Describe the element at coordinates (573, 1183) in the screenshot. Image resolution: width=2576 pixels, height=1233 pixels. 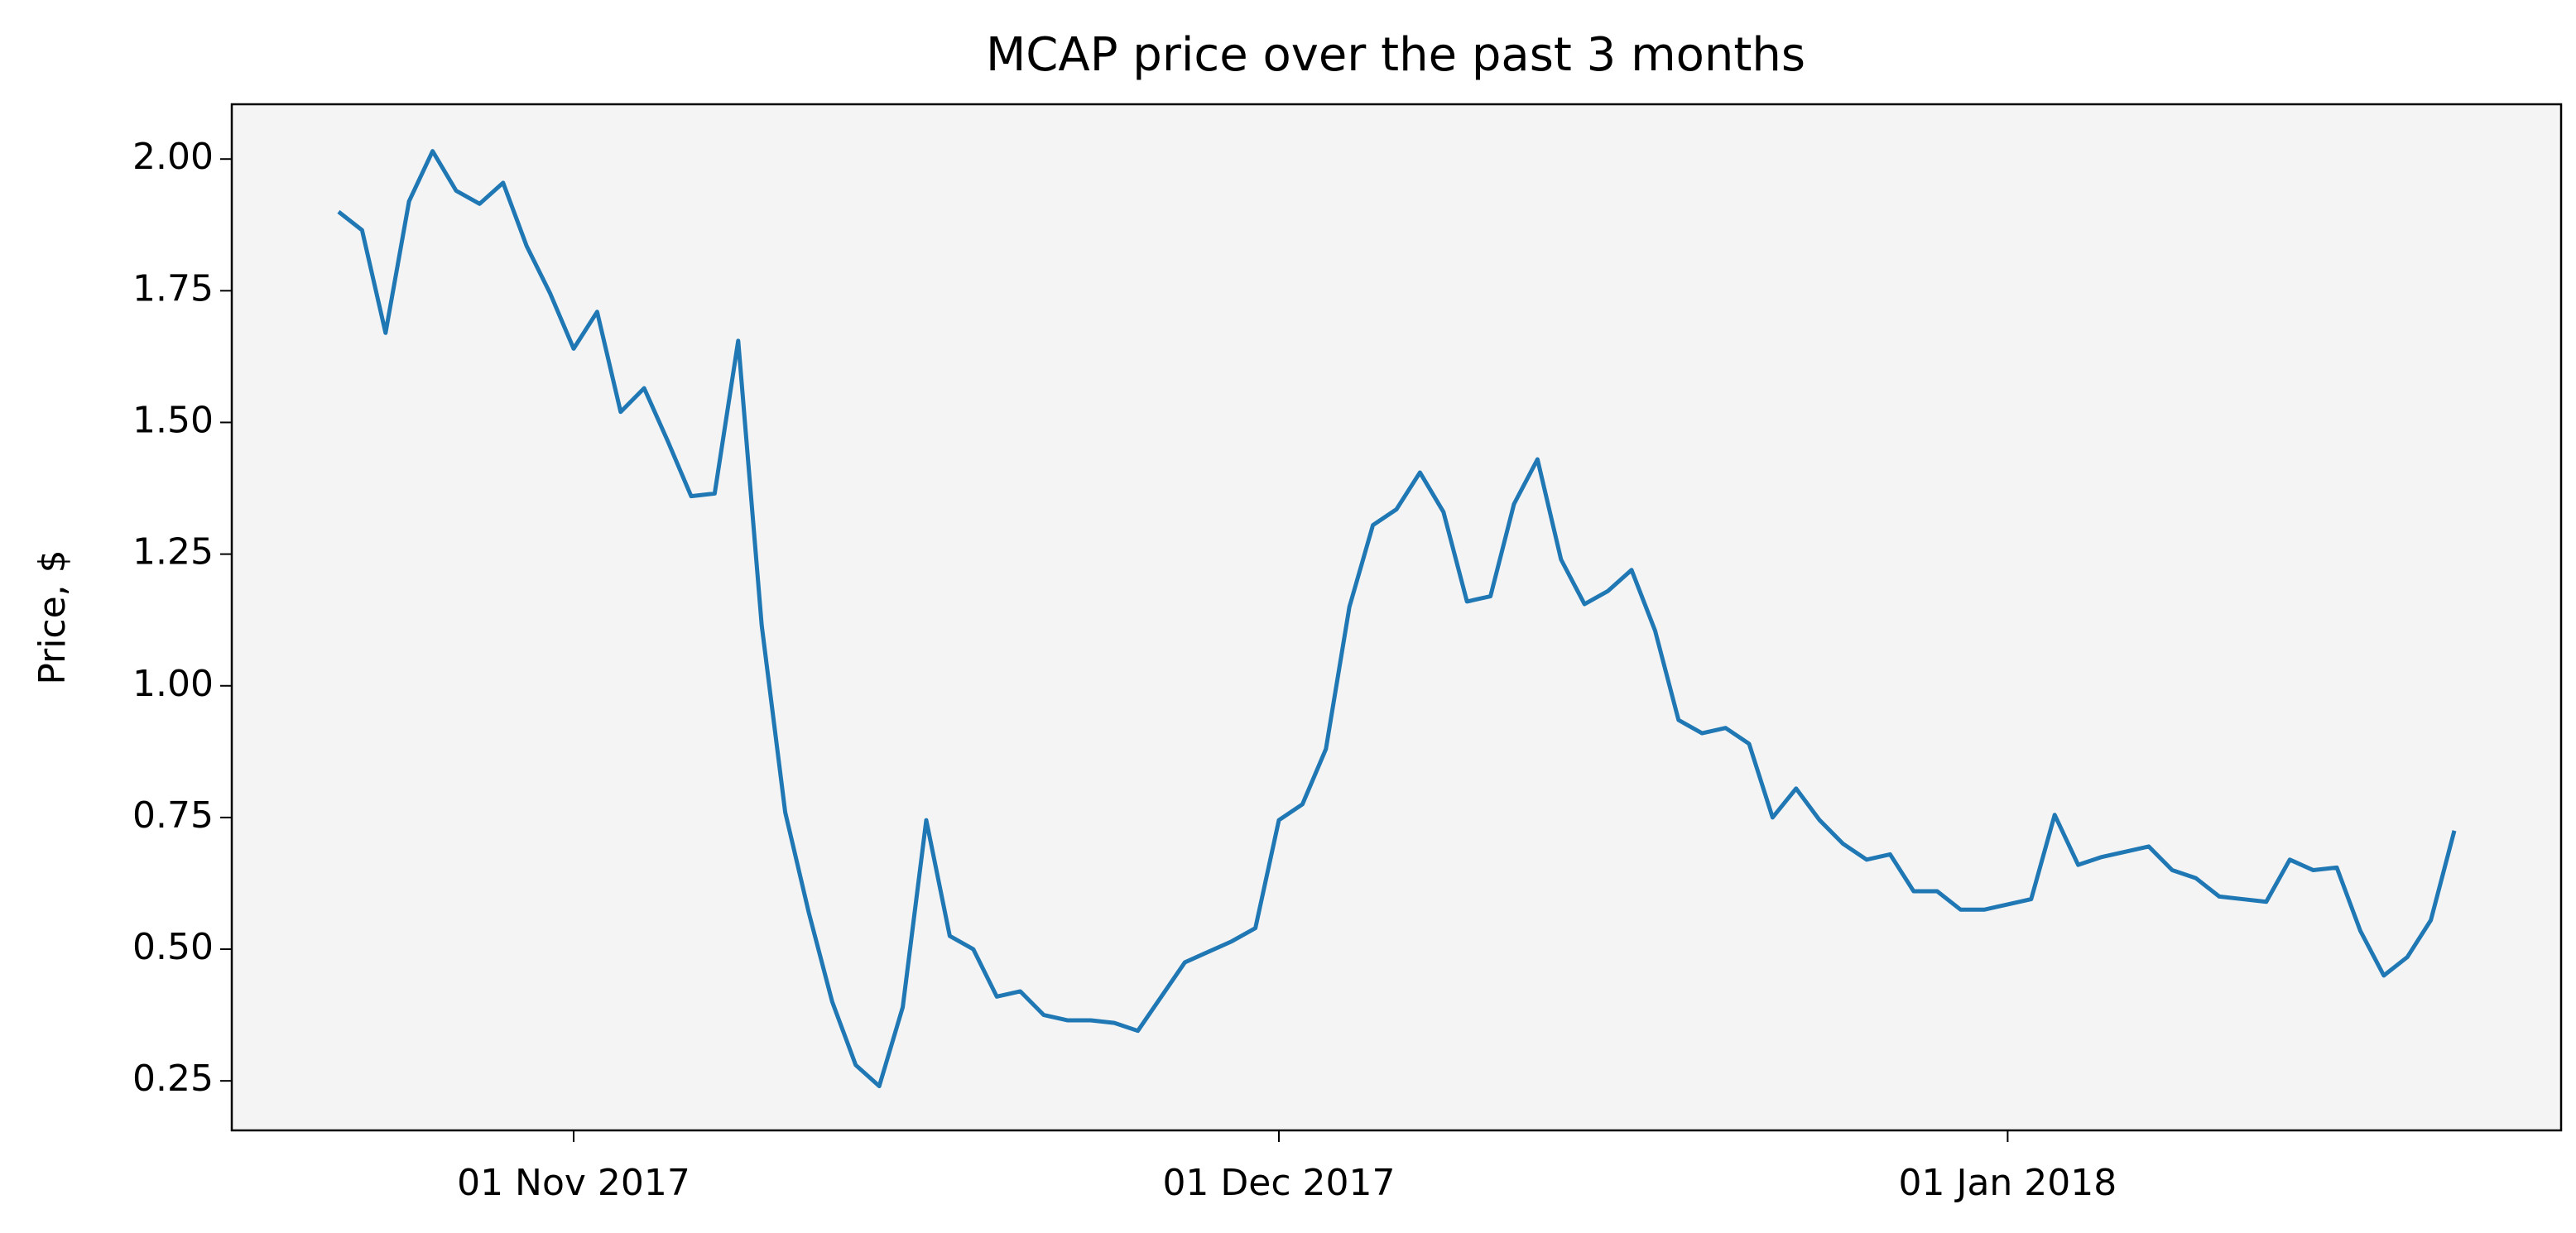
I see `x-tick-label: 01 Nov 2017` at that location.